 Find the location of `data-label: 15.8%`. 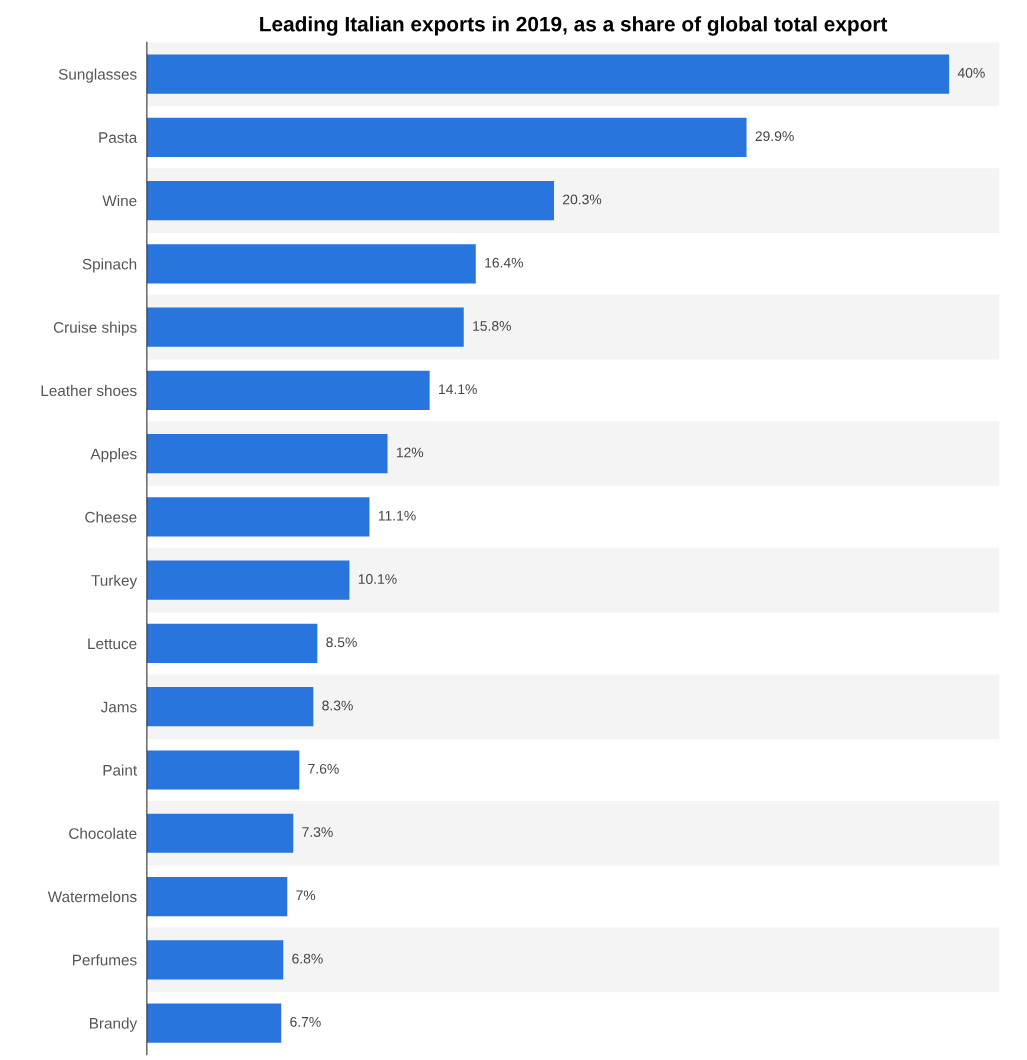

data-label: 15.8% is located at coordinates (492, 326).